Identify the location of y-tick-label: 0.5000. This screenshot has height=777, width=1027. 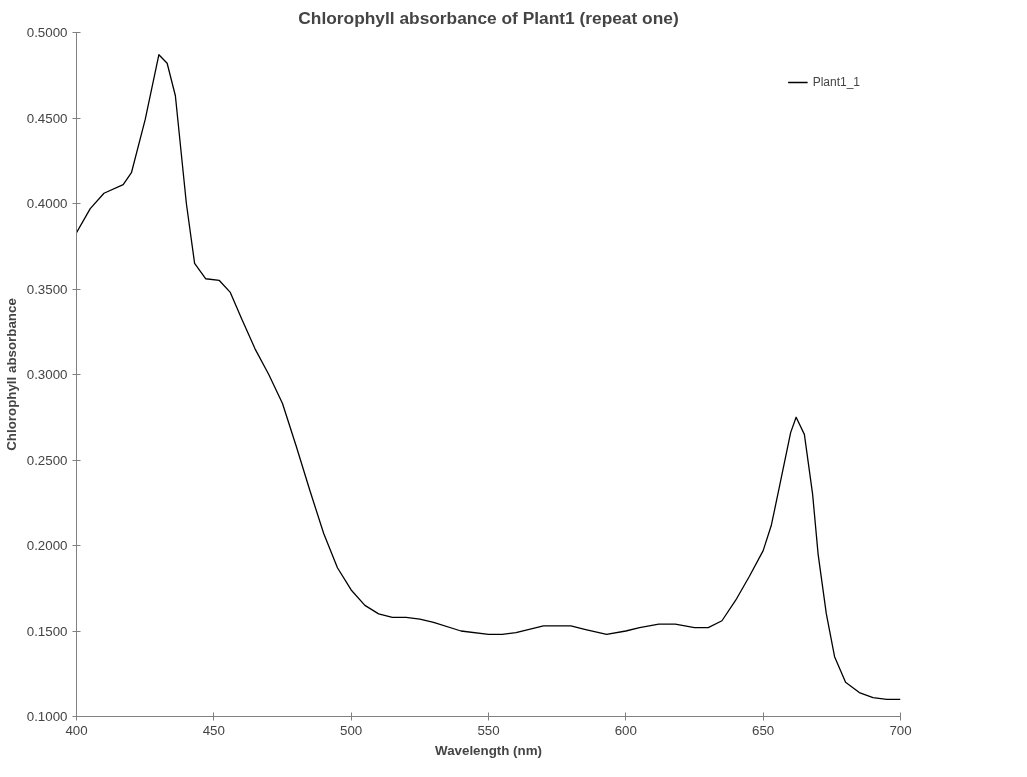
(47, 32).